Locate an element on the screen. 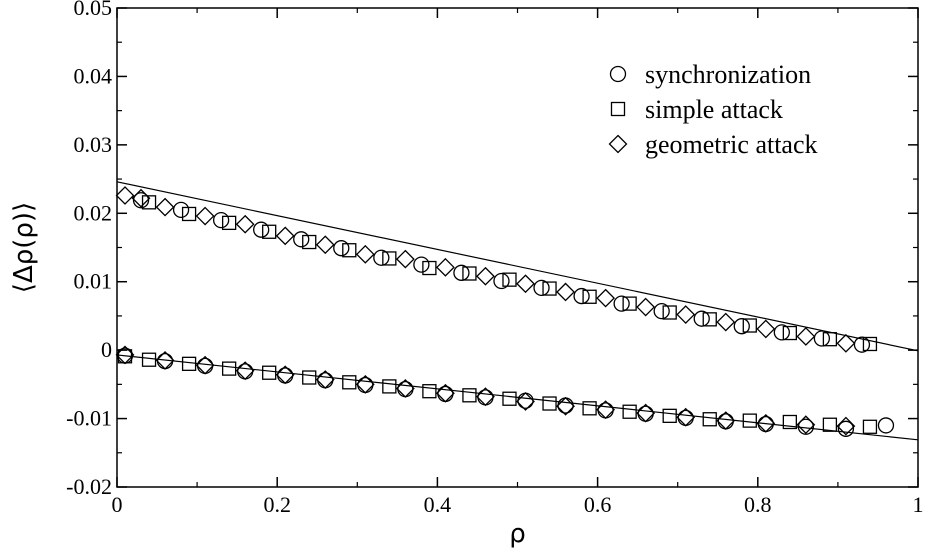 Image resolution: width=926 pixels, height=552 pixels. x-tick-label: 0.2 is located at coordinates (277, 504).